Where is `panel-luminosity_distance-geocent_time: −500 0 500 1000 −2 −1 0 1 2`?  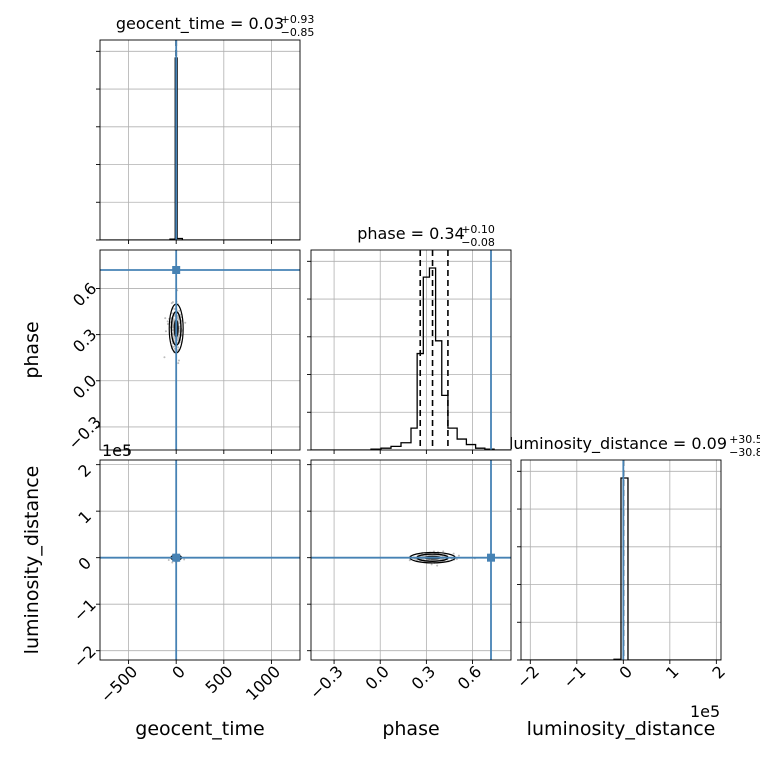
panel-luminosity_distance-geocent_time: −500 0 500 1000 −2 −1 0 1 2 is located at coordinates (185, 582).